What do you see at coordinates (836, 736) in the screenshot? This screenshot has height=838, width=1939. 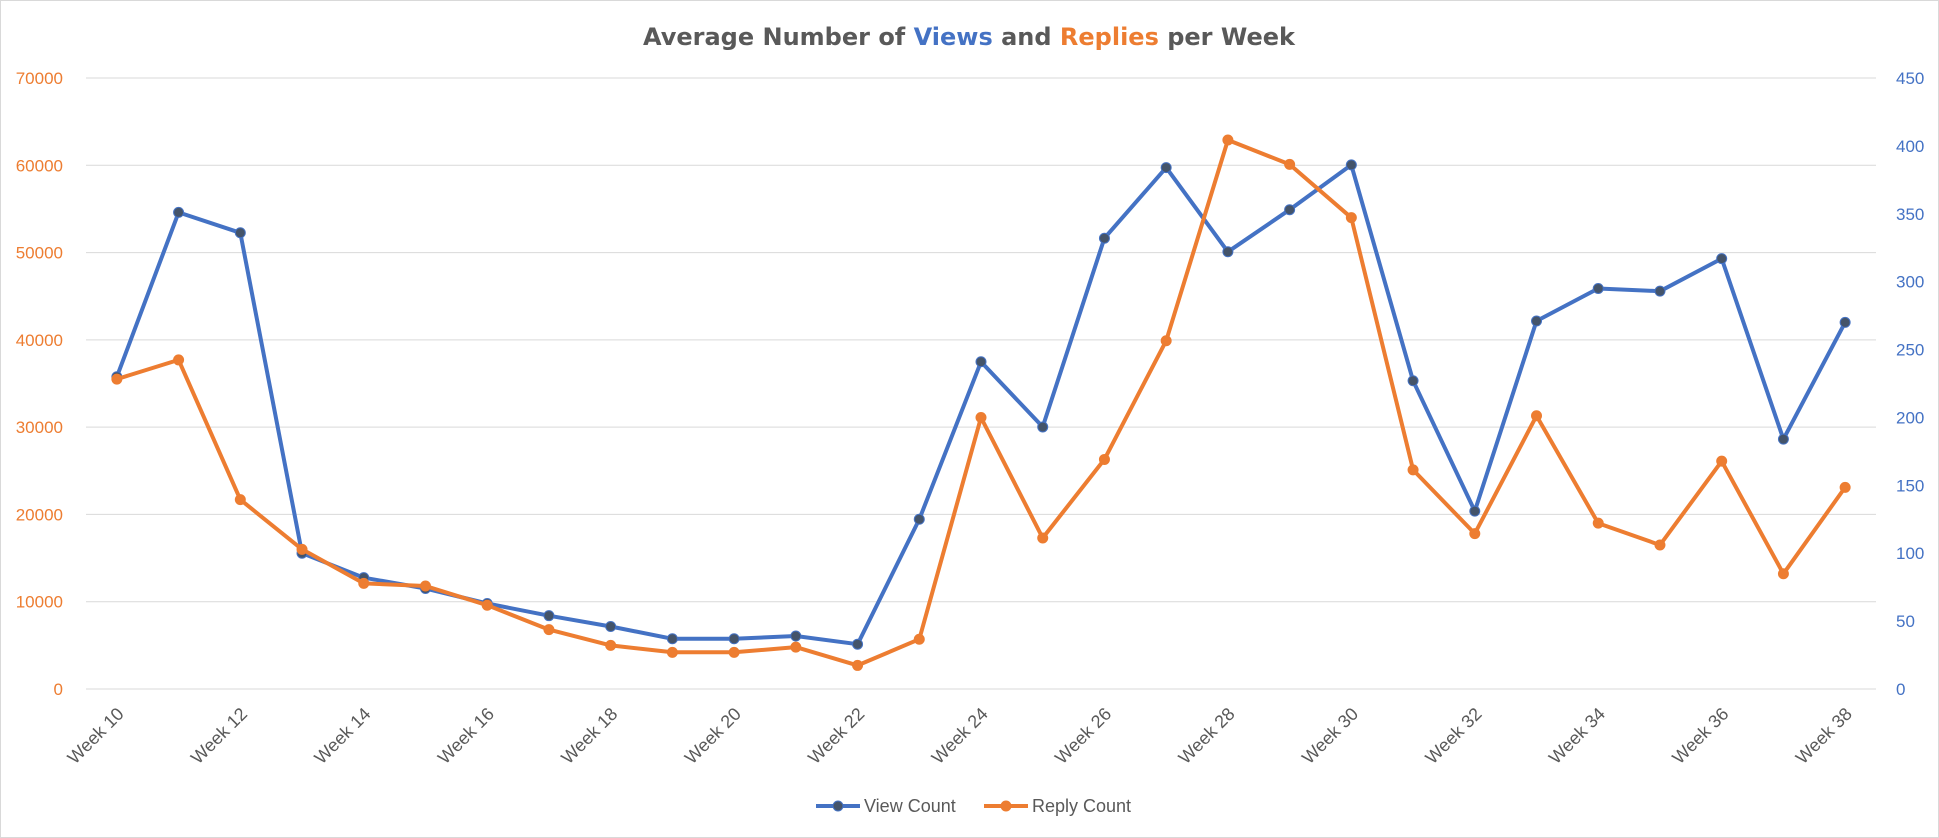 I see `x-tick-label: Week 22` at bounding box center [836, 736].